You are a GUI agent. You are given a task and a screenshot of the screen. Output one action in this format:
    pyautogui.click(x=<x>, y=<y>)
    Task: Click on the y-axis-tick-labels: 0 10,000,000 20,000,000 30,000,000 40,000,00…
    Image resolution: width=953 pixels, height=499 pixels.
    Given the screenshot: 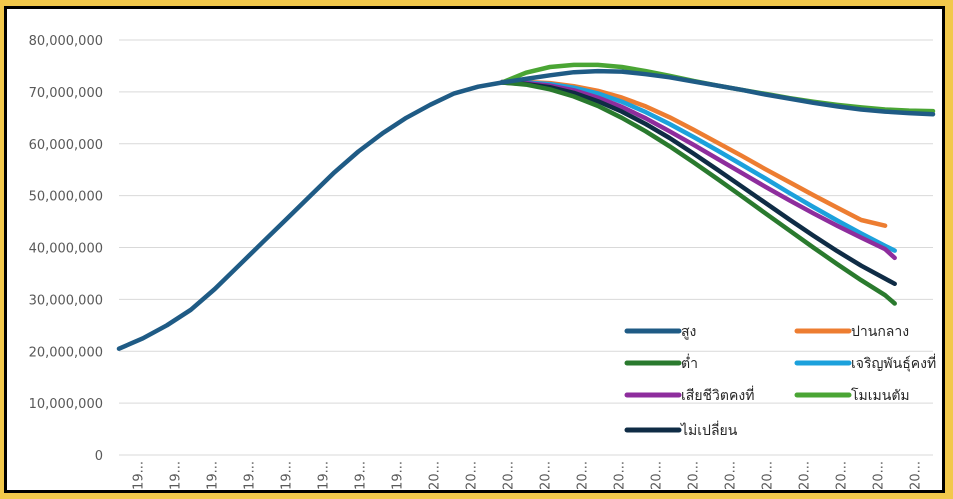 What is the action you would take?
    pyautogui.click(x=66, y=249)
    